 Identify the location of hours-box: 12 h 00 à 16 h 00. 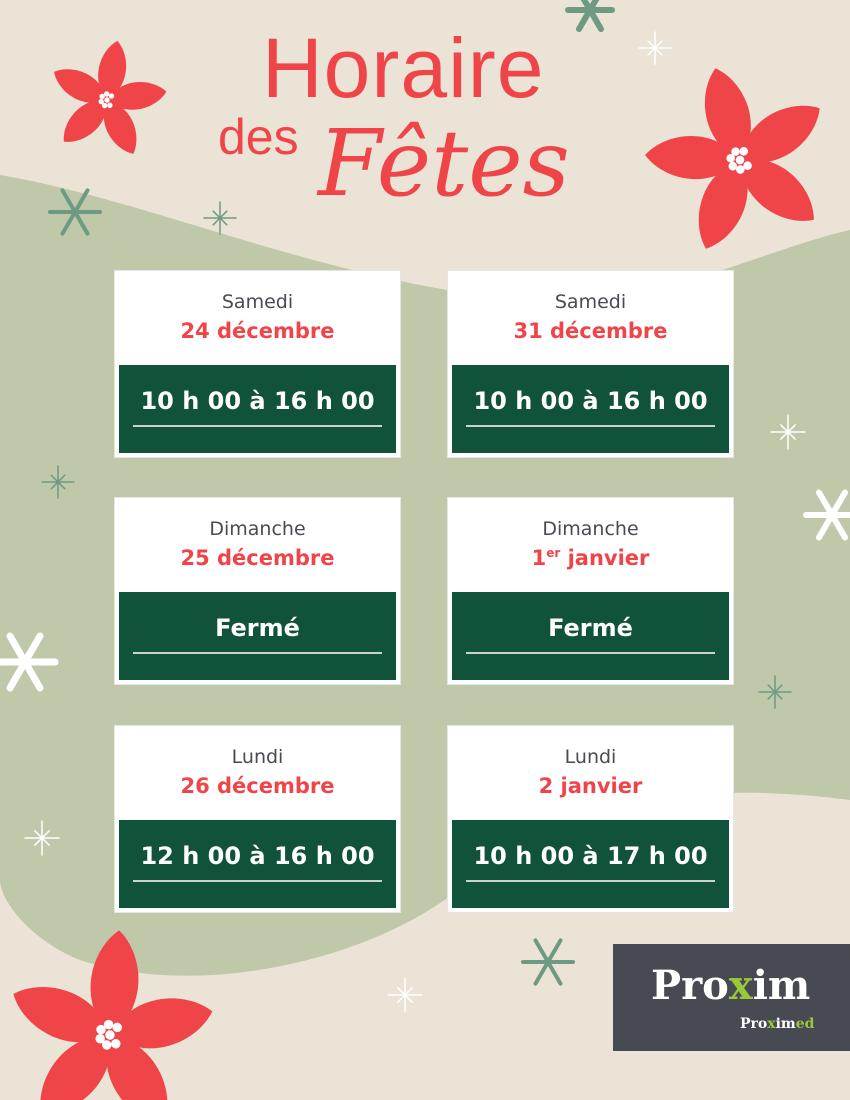
(257, 864).